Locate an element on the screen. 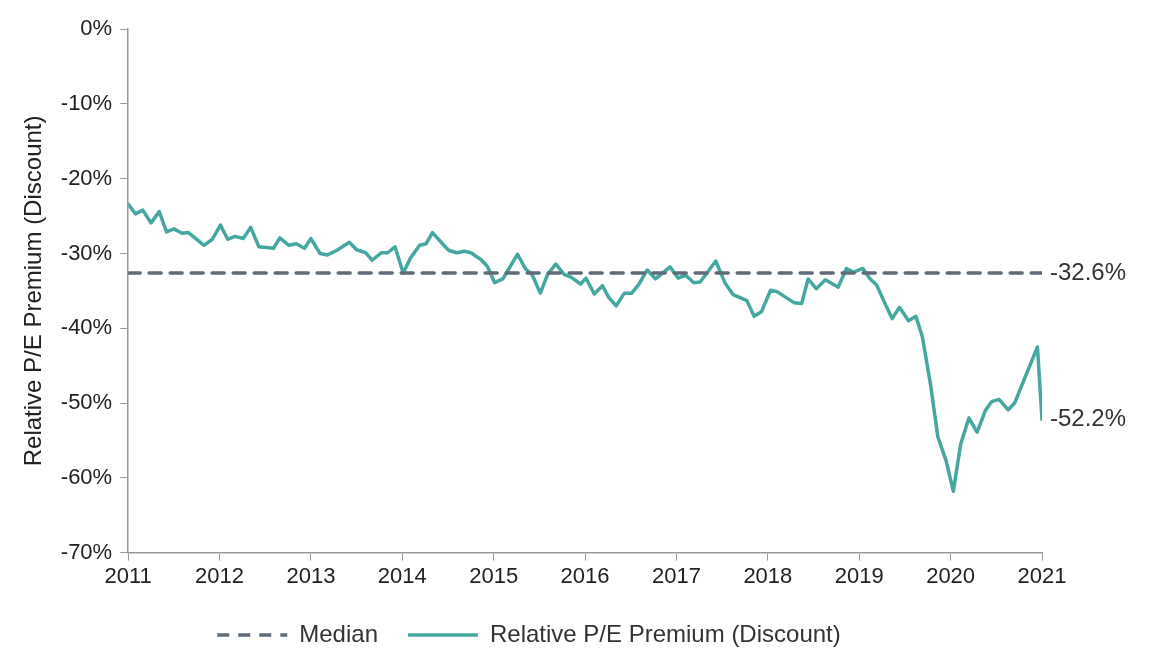 This screenshot has height=665, width=1155. y-tick-label: -30% is located at coordinates (86, 252).